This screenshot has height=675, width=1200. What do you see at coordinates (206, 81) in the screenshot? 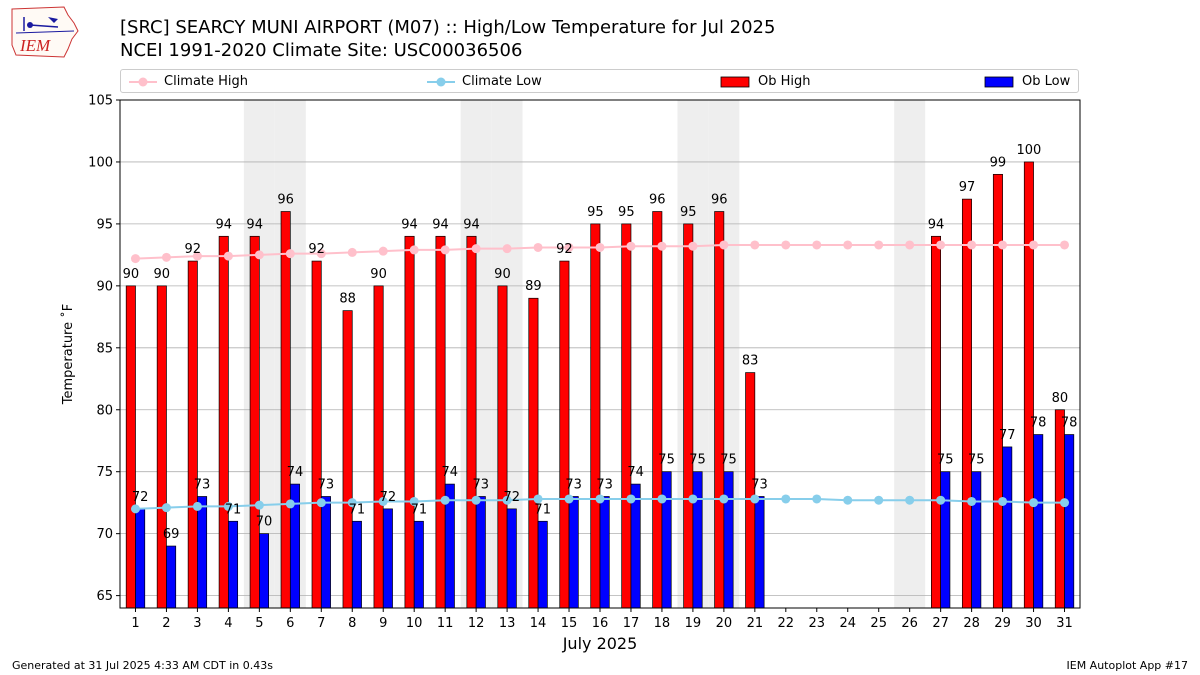
I see `legend-label: Climate High` at bounding box center [206, 81].